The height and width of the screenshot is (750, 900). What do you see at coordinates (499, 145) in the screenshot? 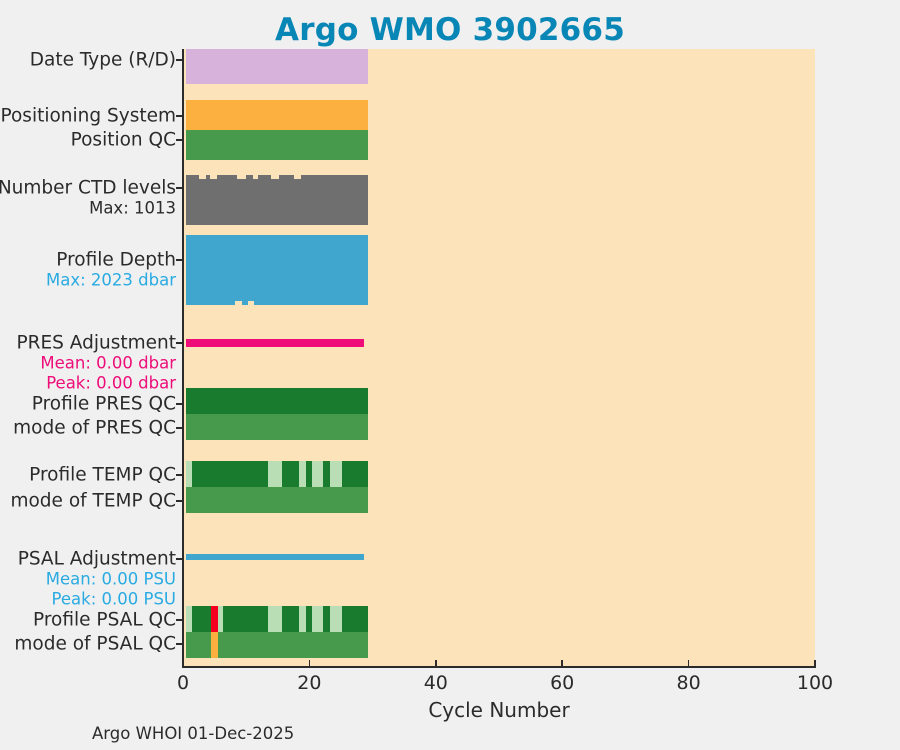
I see `bar-position-qc` at bounding box center [499, 145].